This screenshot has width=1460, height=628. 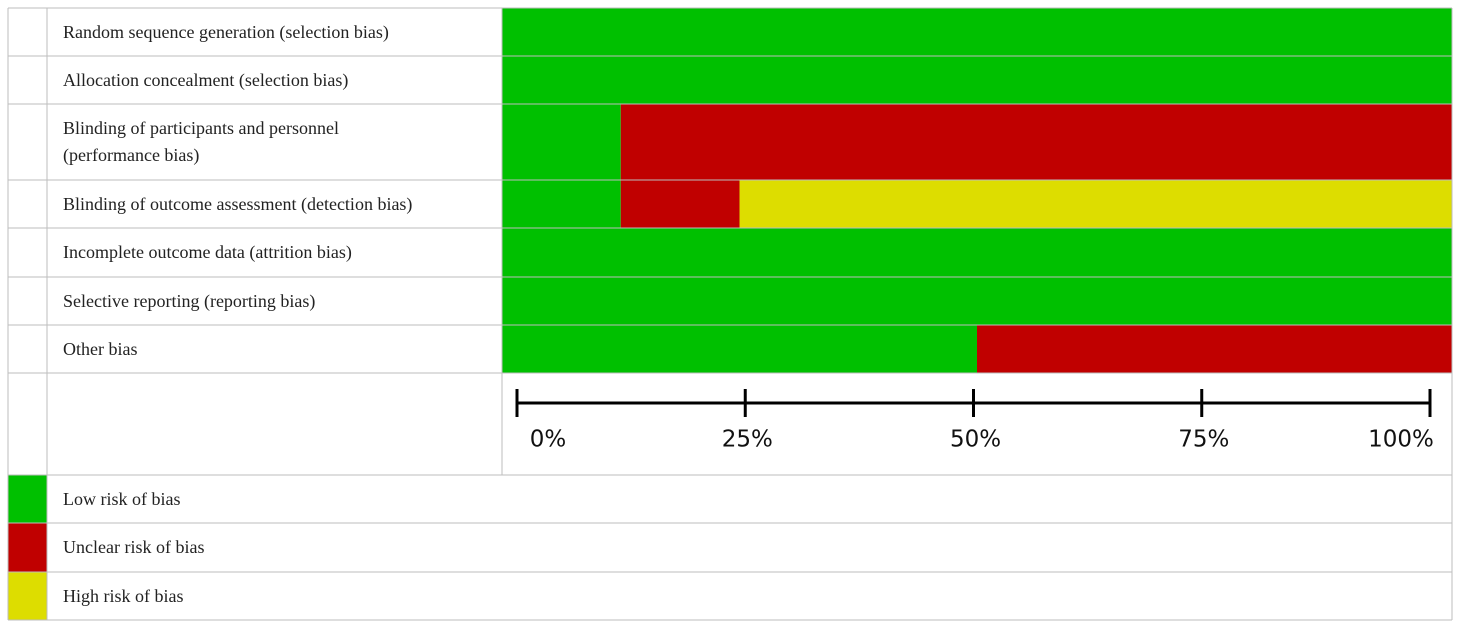 I want to click on category-label: Other bias, so click(x=100, y=348).